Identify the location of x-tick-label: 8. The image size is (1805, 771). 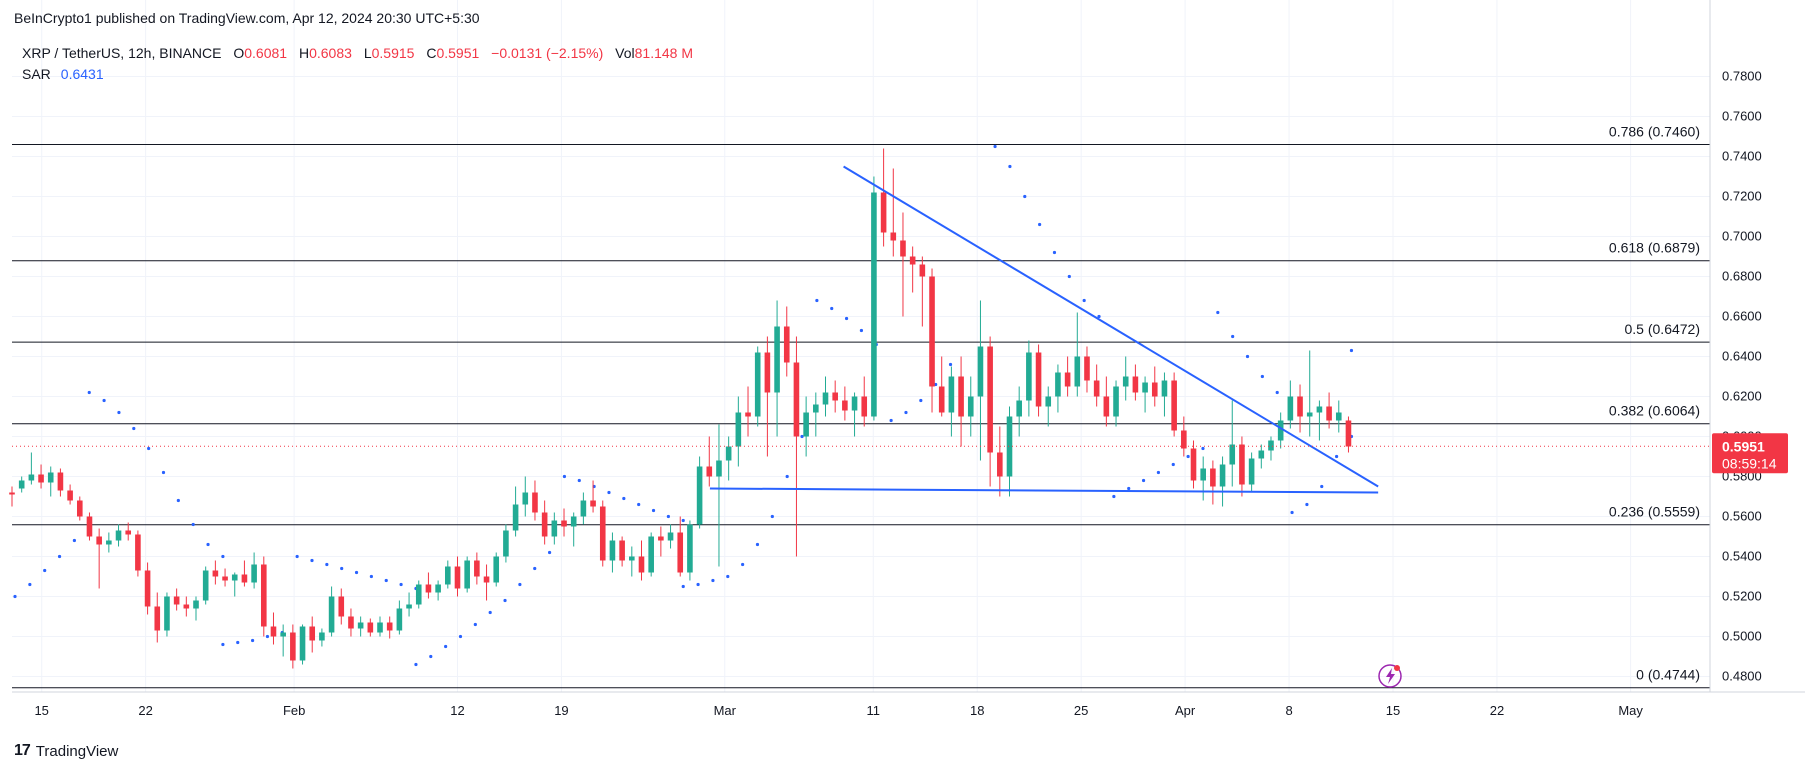
(1288, 710).